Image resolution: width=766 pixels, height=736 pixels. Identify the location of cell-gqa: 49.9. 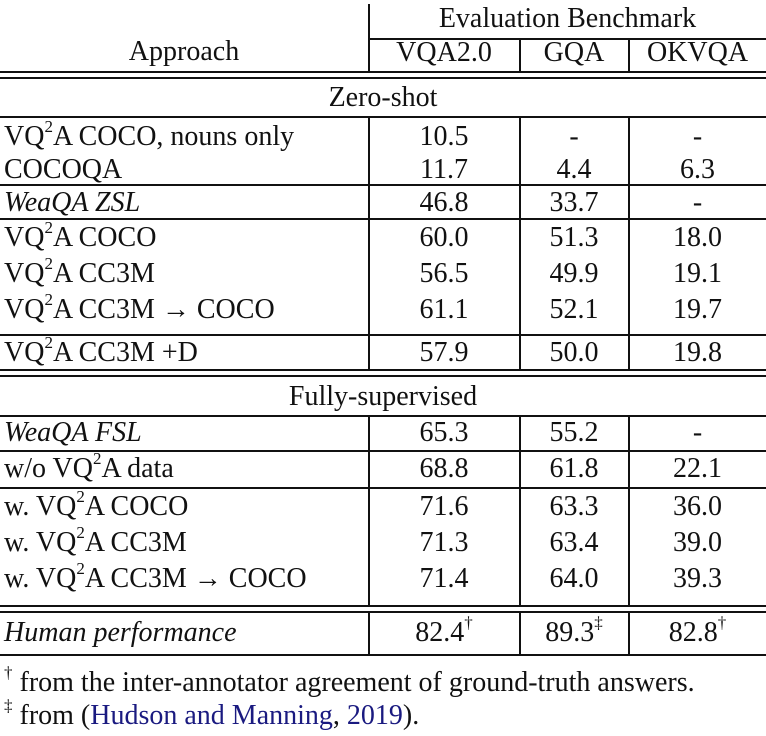
(574, 273).